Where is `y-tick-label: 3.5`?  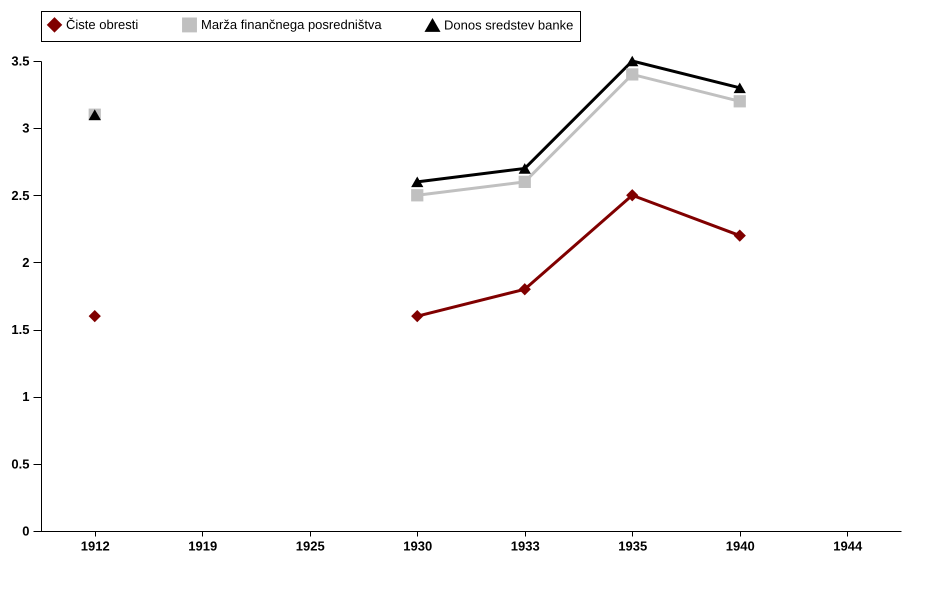
y-tick-label: 3.5 is located at coordinates (20, 61).